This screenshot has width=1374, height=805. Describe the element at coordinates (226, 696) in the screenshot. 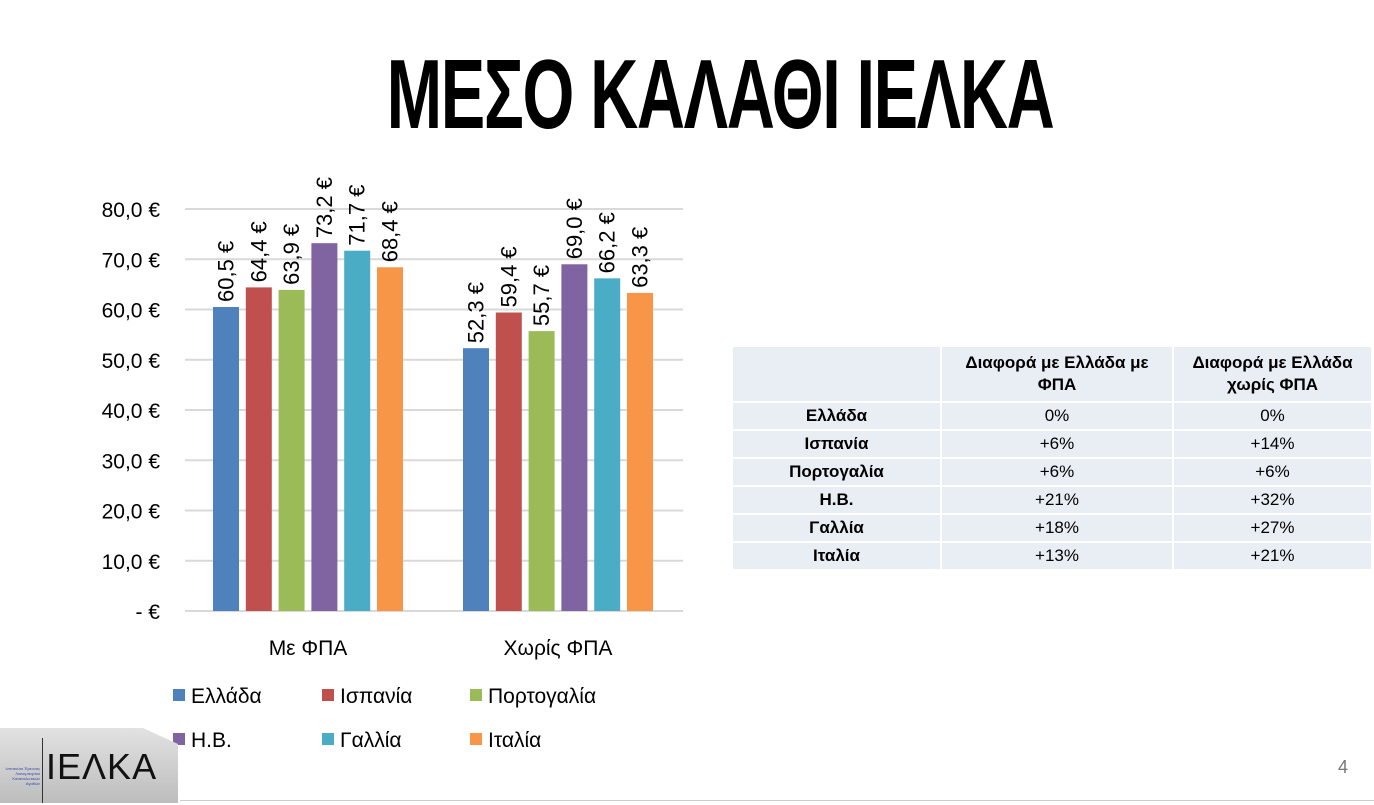

I see `legend-label: Ελλάδα` at that location.